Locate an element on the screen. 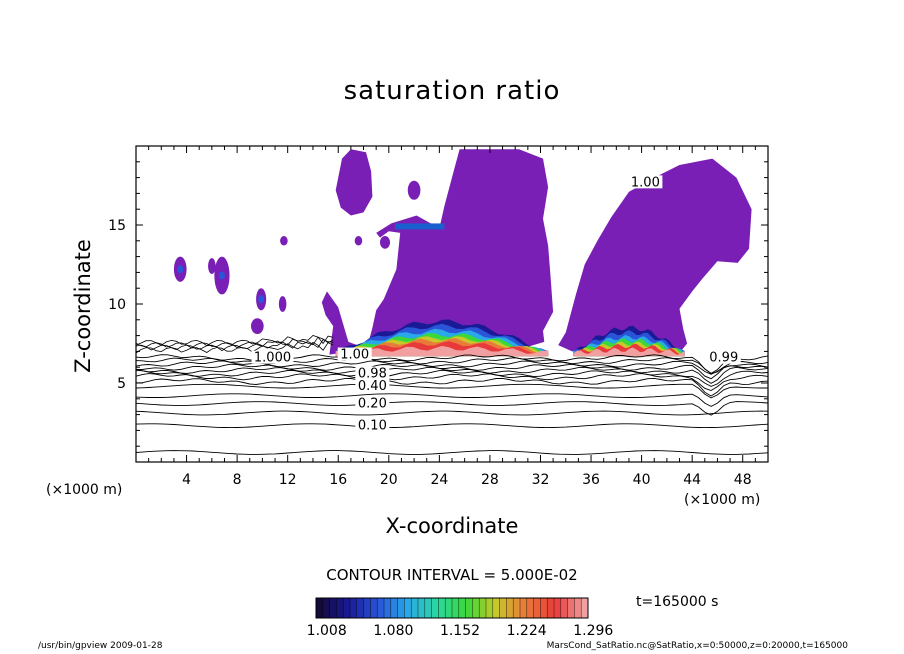 The image size is (904, 654). contour-label: 1.000 is located at coordinates (272, 358).